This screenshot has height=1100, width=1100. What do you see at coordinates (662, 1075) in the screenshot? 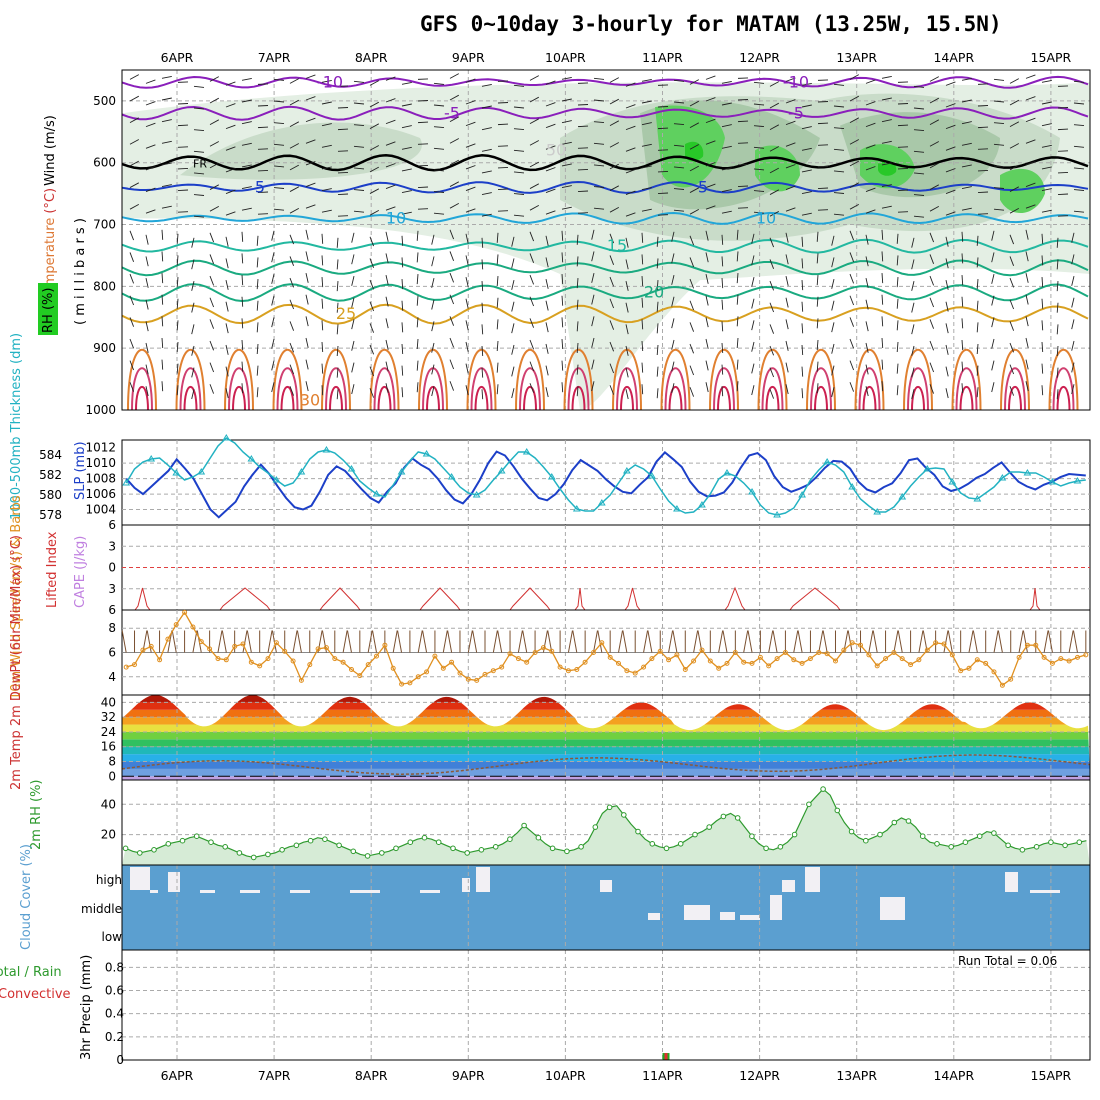
I see `date-label-bottom: 11APR` at bounding box center [662, 1075].